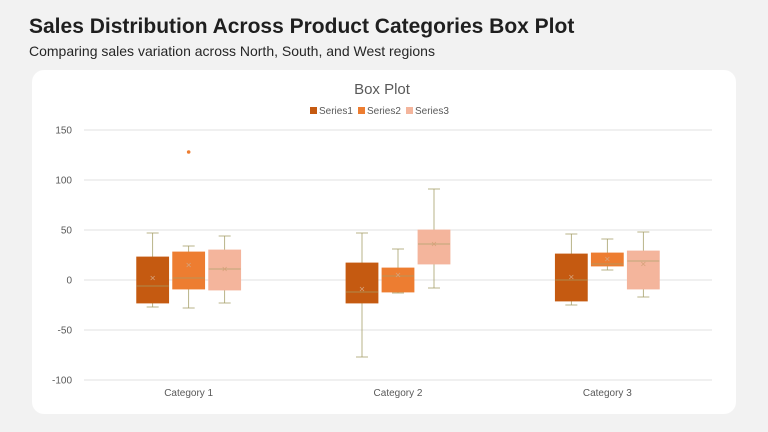 This screenshot has height=432, width=768. I want to click on y-axis: 150 100 50 0 -50 -100, so click(62, 256).